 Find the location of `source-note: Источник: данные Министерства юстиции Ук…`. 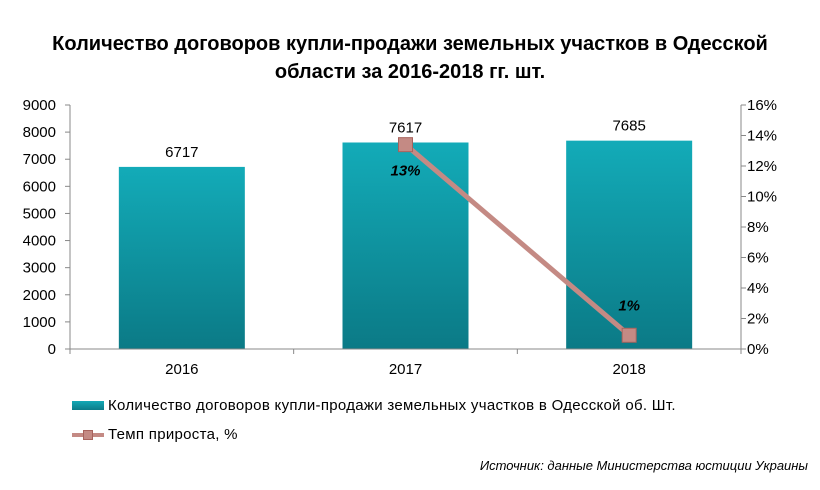

source-note: Источник: данные Министерства юстиции Ук… is located at coordinates (643, 465).